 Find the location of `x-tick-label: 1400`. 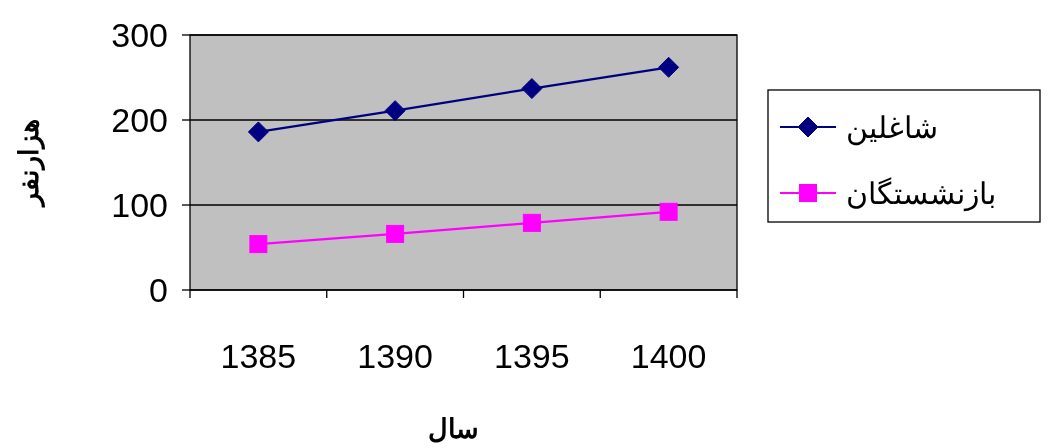

x-tick-label: 1400 is located at coordinates (668, 356).